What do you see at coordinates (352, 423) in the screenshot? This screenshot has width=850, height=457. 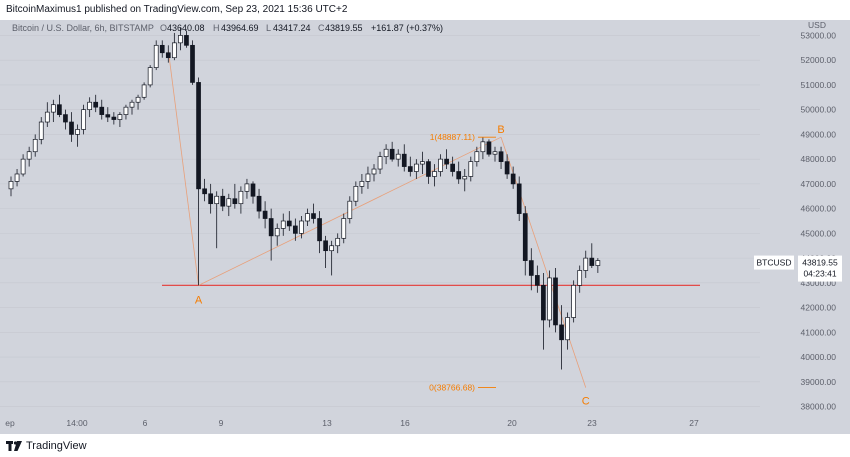 I see `time-axis: ep 14:00 6 9 13 16 20 23 27` at bounding box center [352, 423].